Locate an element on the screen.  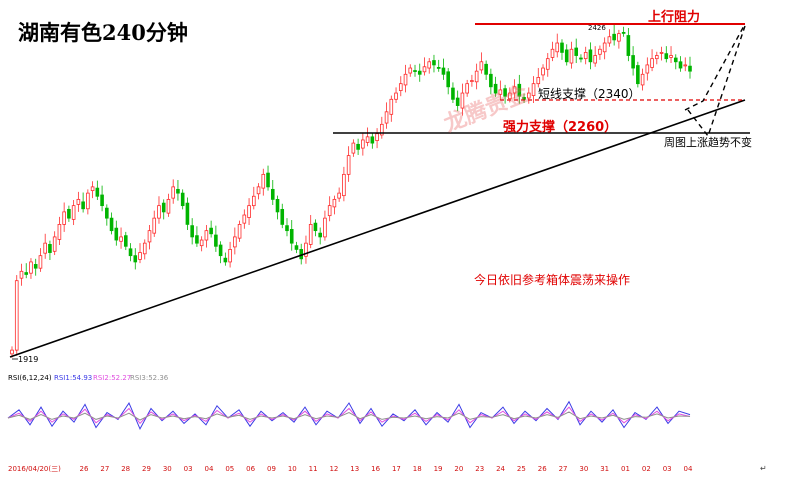
x-tick-label: 26 is located at coordinates (542, 469).